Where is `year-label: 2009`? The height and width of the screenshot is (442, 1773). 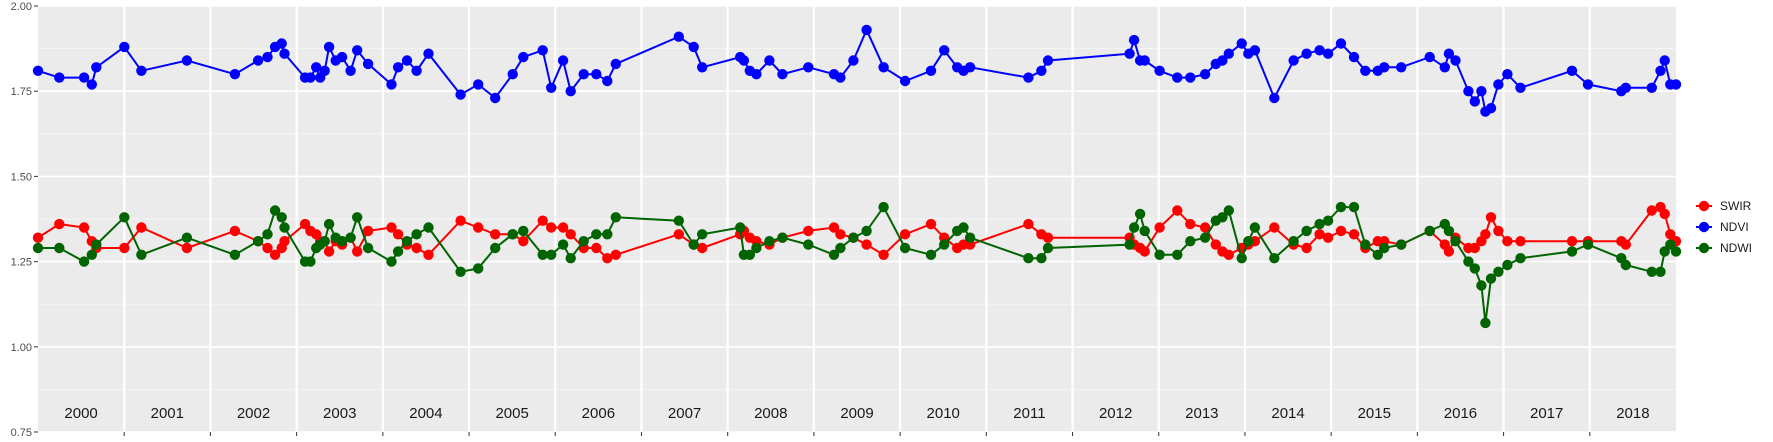
year-label: 2009 is located at coordinates (856, 413).